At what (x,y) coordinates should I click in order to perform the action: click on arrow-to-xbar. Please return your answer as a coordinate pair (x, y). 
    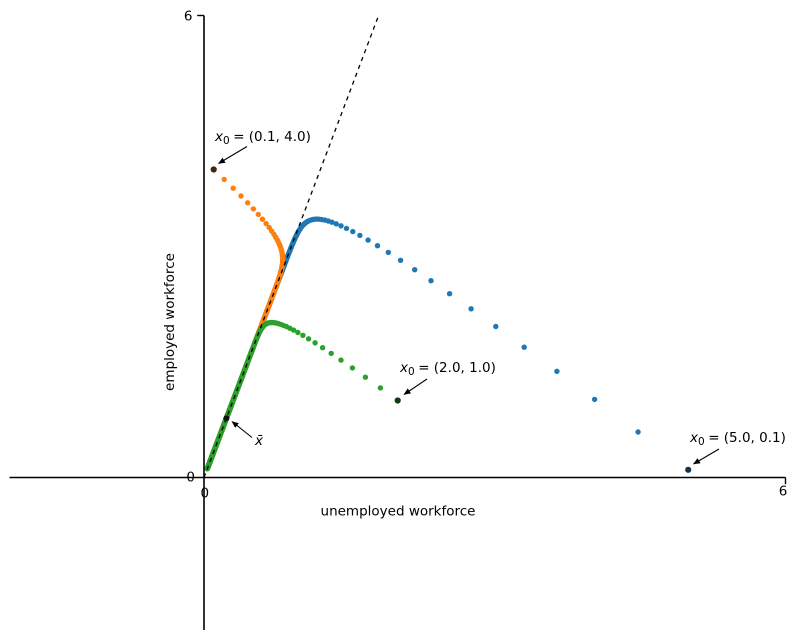
    Looking at the image, I should click on (242, 429).